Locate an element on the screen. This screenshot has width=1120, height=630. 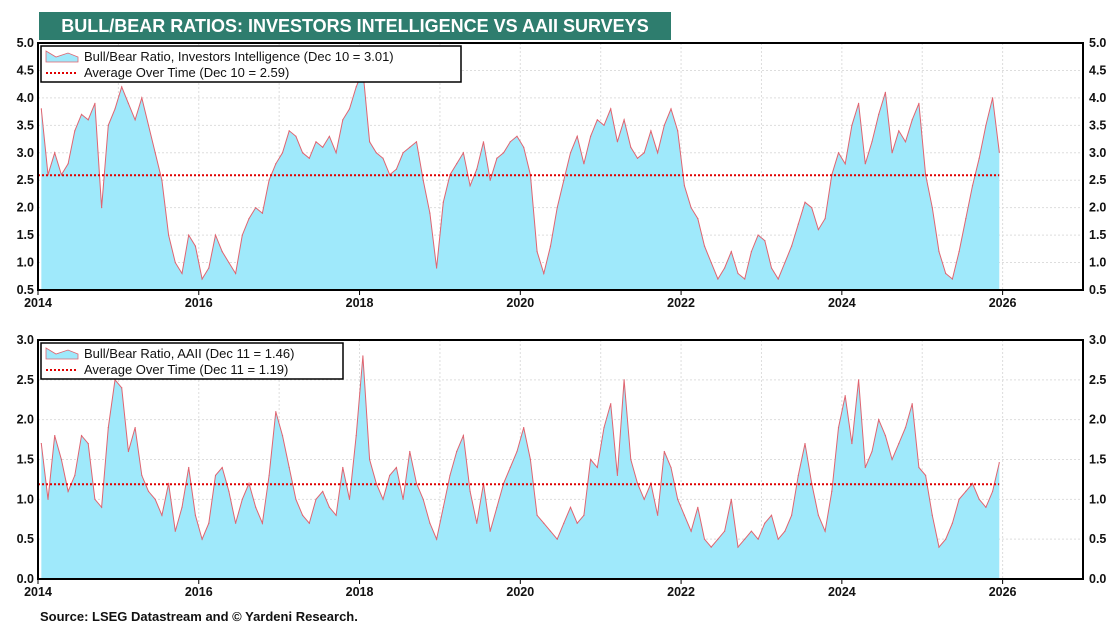
x-tick-label: 2016 is located at coordinates (199, 592).